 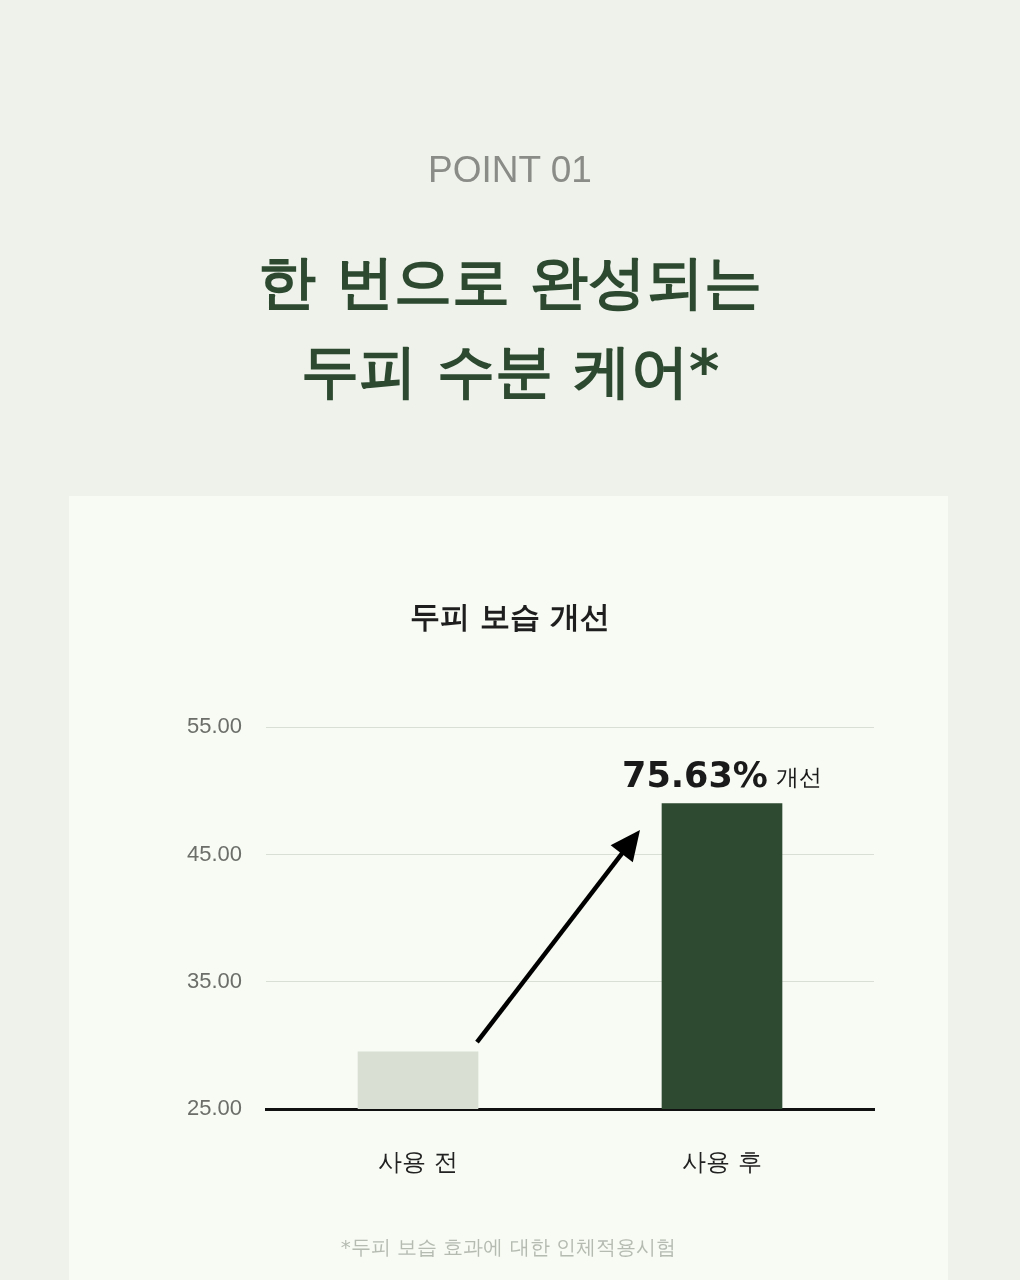 I want to click on y-tick-label: 45.00, so click(x=214, y=853).